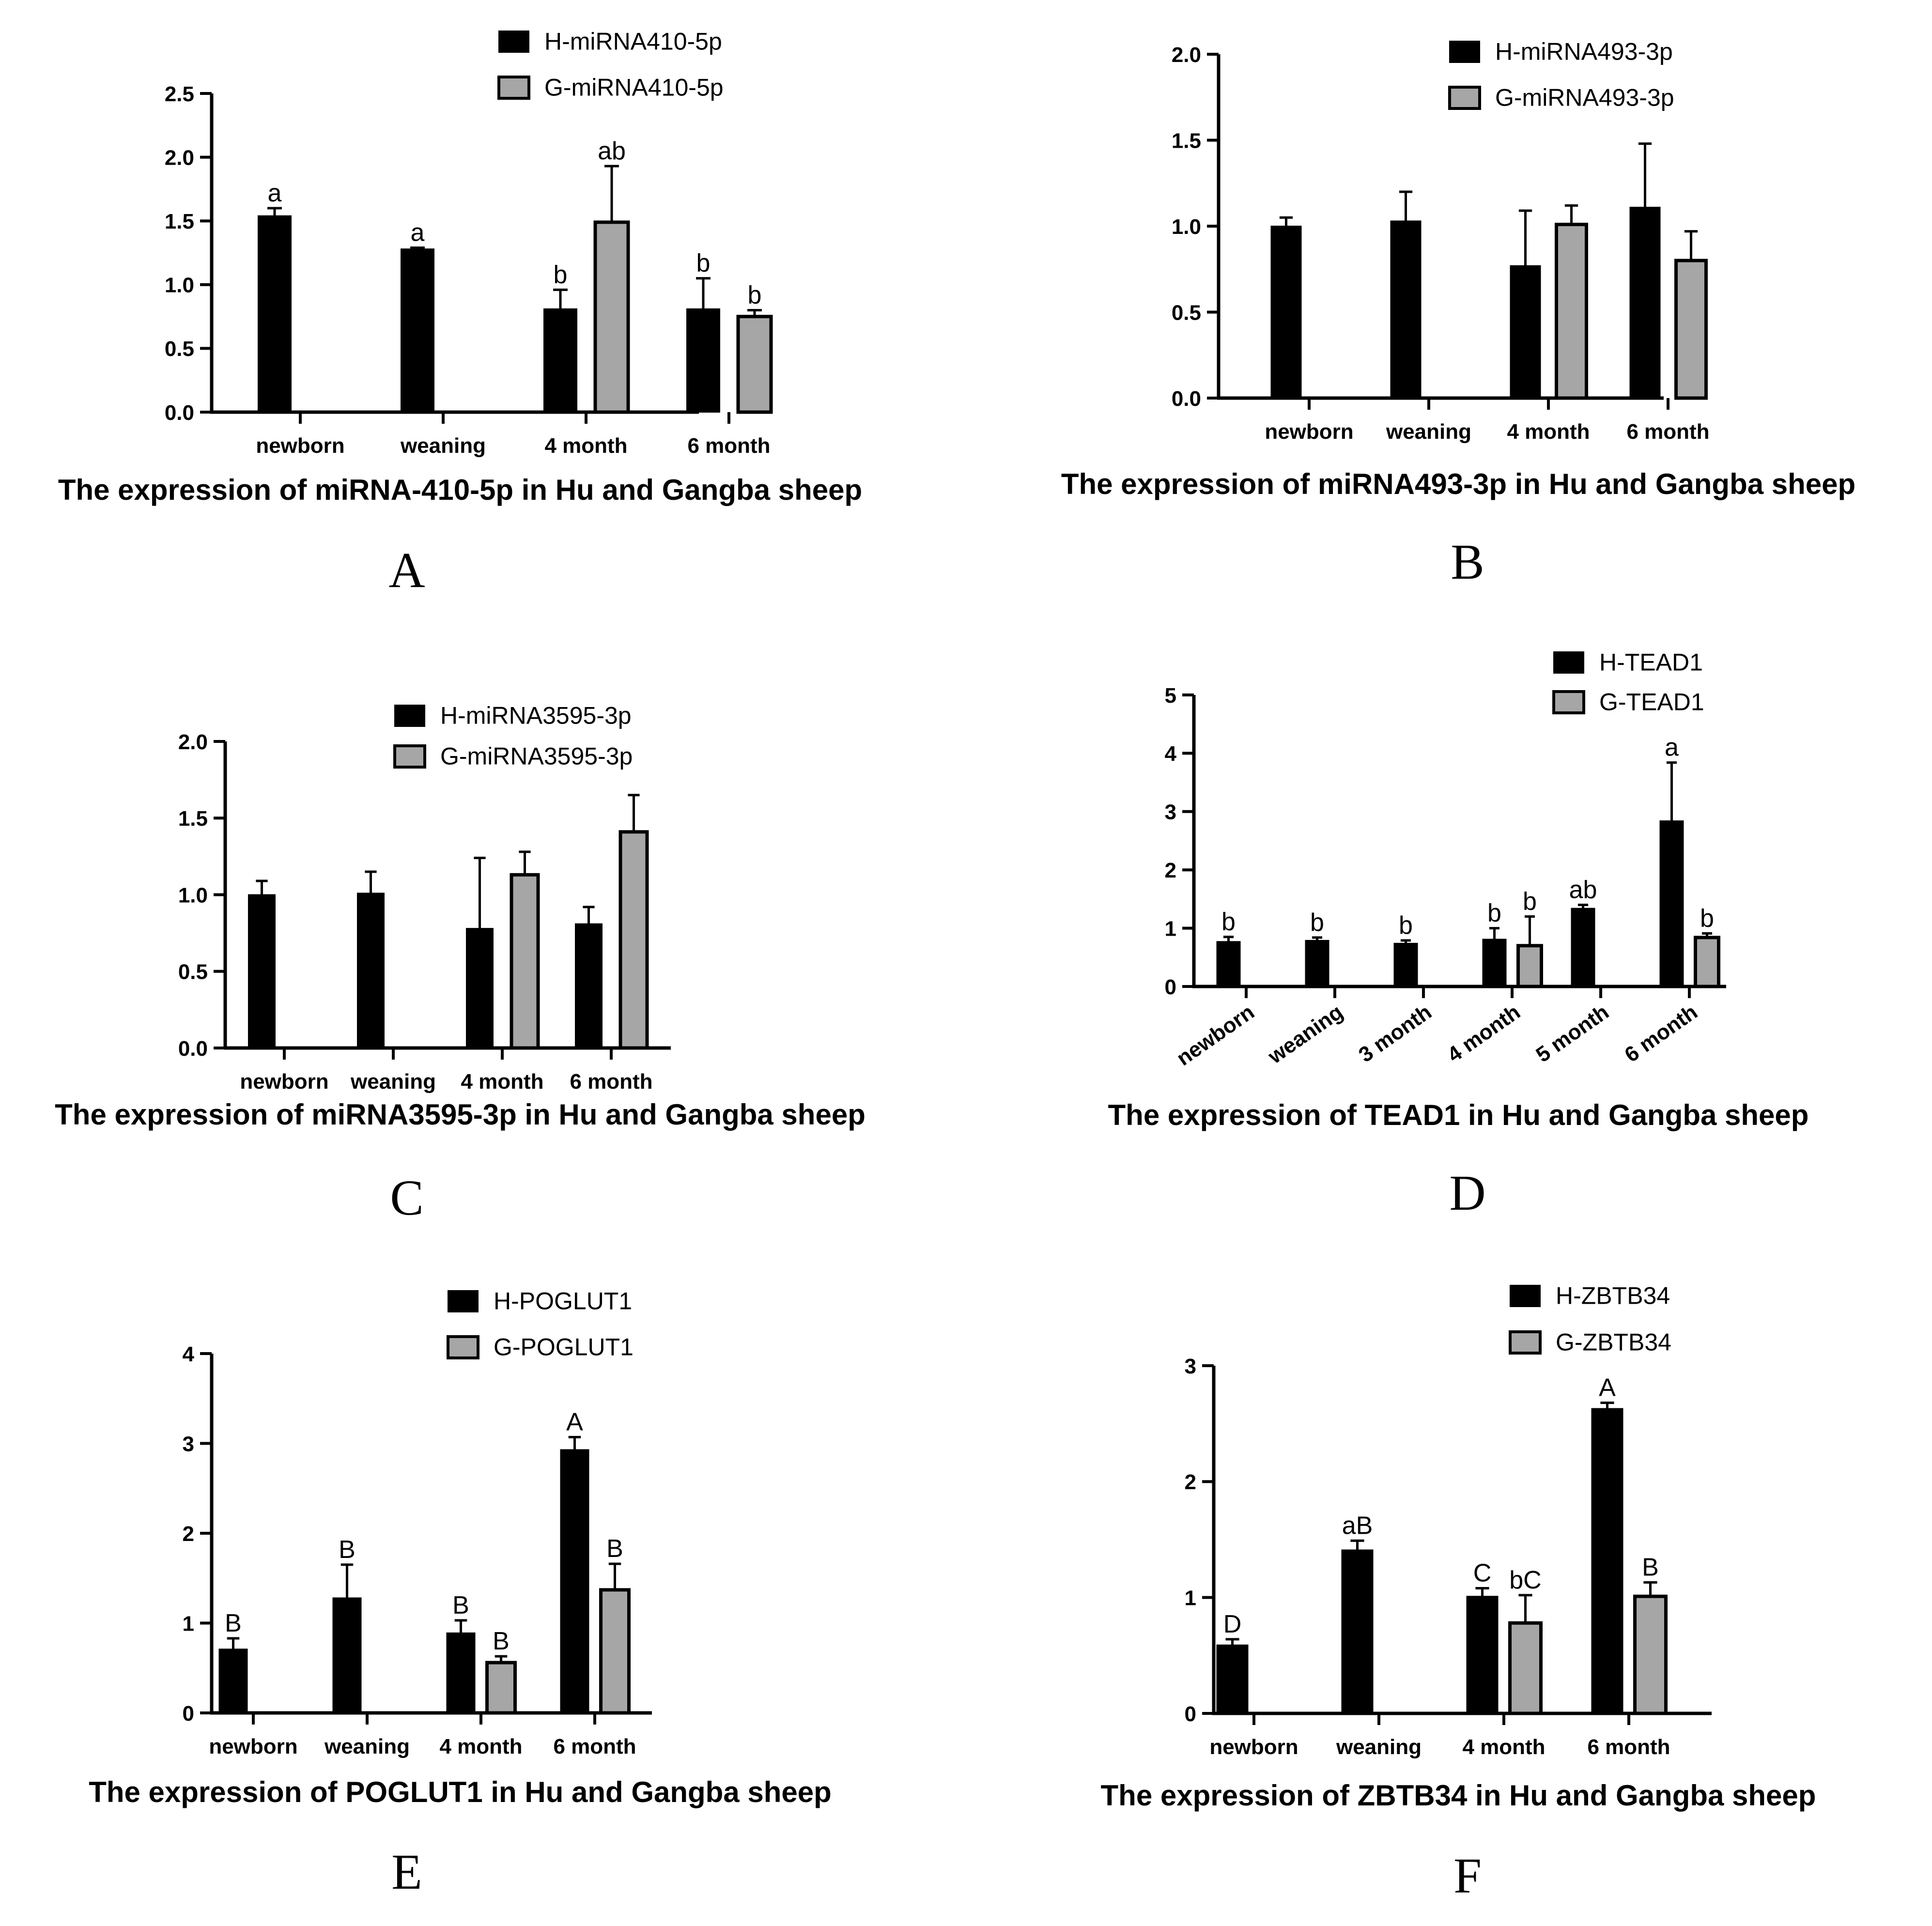 The image size is (1932, 1926). I want to click on y-tick-label: 0.5, so click(179, 349).